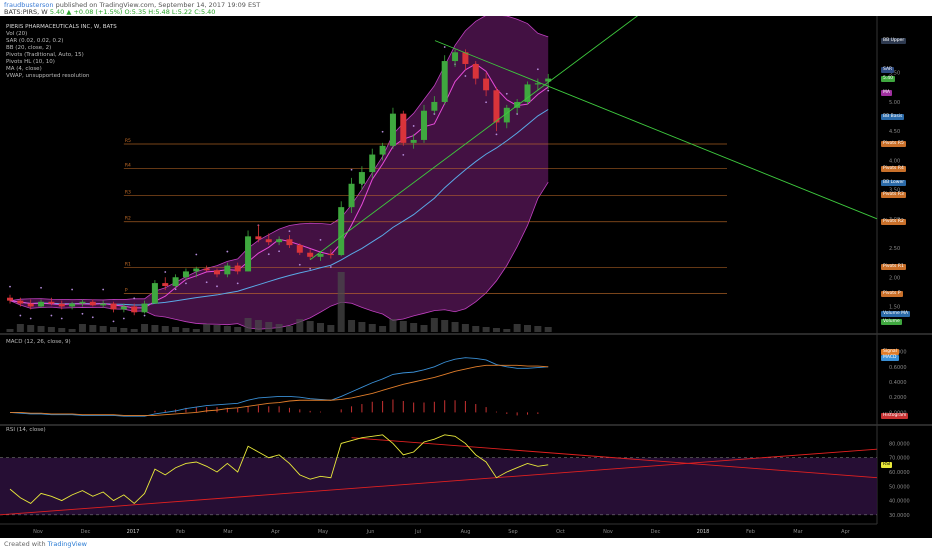 Image resolution: width=932 pixels, height=550 pixels. Describe the element at coordinates (26, 430) in the screenshot. I see `rsi-legend: RSI (14, close)` at that location.